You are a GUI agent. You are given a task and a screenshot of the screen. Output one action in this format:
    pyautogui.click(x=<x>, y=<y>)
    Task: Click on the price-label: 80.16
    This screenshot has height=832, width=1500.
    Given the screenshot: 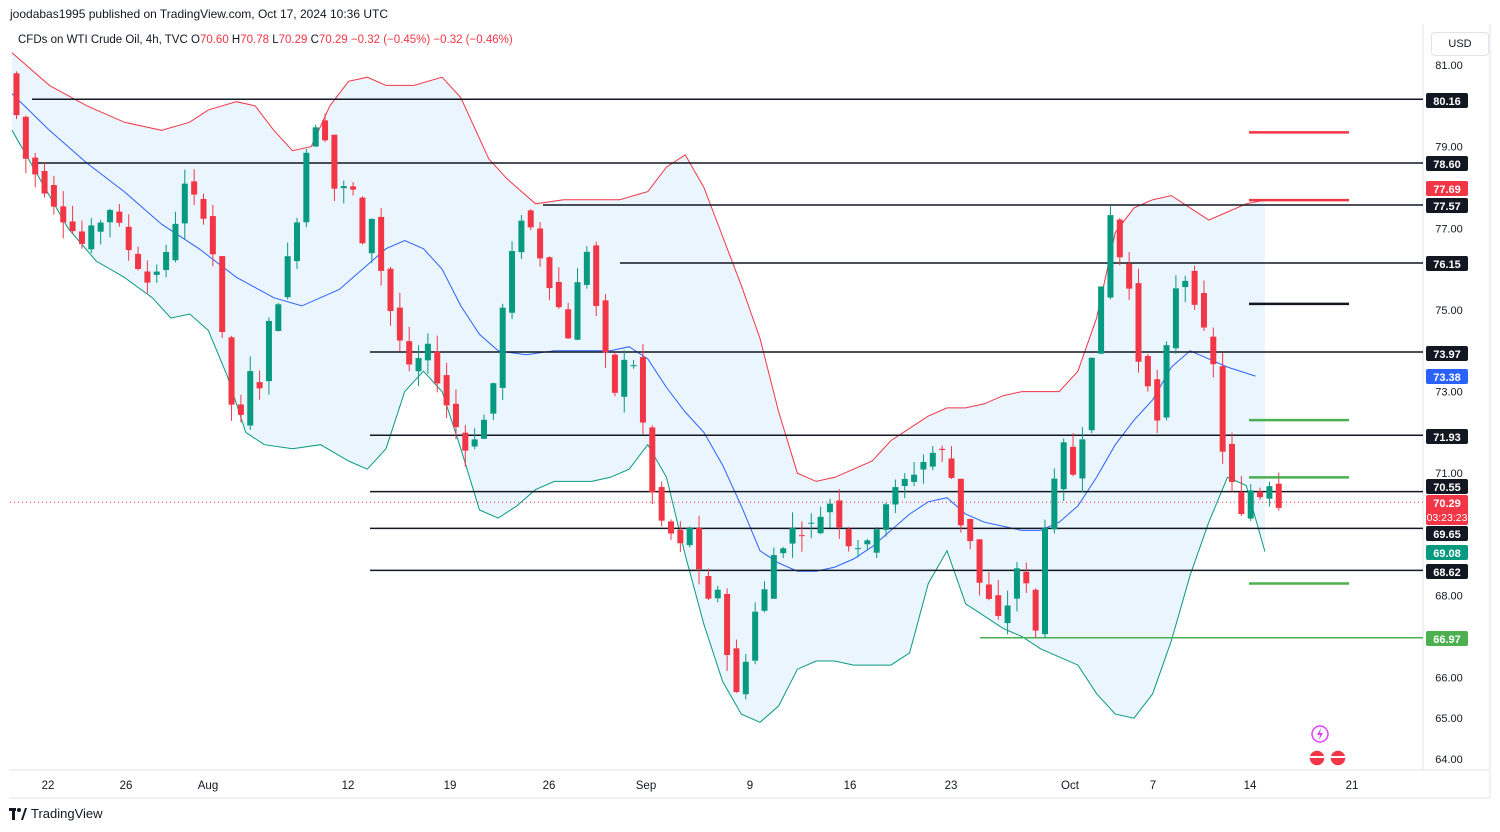 What is the action you would take?
    pyautogui.click(x=1447, y=102)
    